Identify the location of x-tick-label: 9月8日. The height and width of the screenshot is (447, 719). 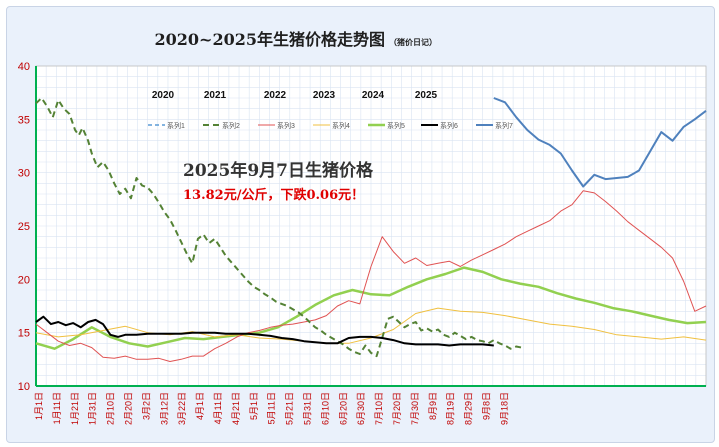
(487, 406).